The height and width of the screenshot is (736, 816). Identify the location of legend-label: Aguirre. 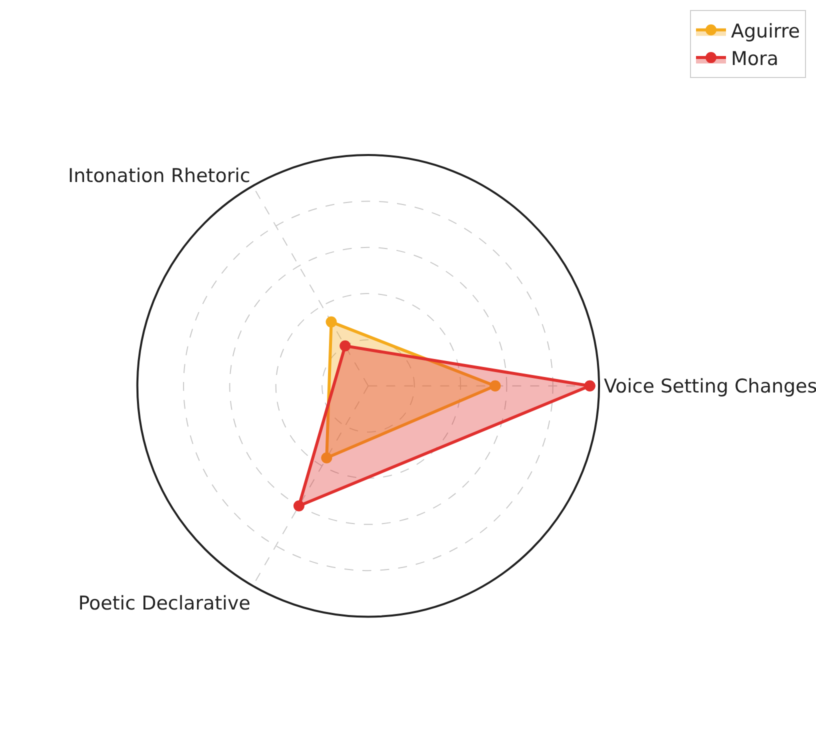
(765, 31).